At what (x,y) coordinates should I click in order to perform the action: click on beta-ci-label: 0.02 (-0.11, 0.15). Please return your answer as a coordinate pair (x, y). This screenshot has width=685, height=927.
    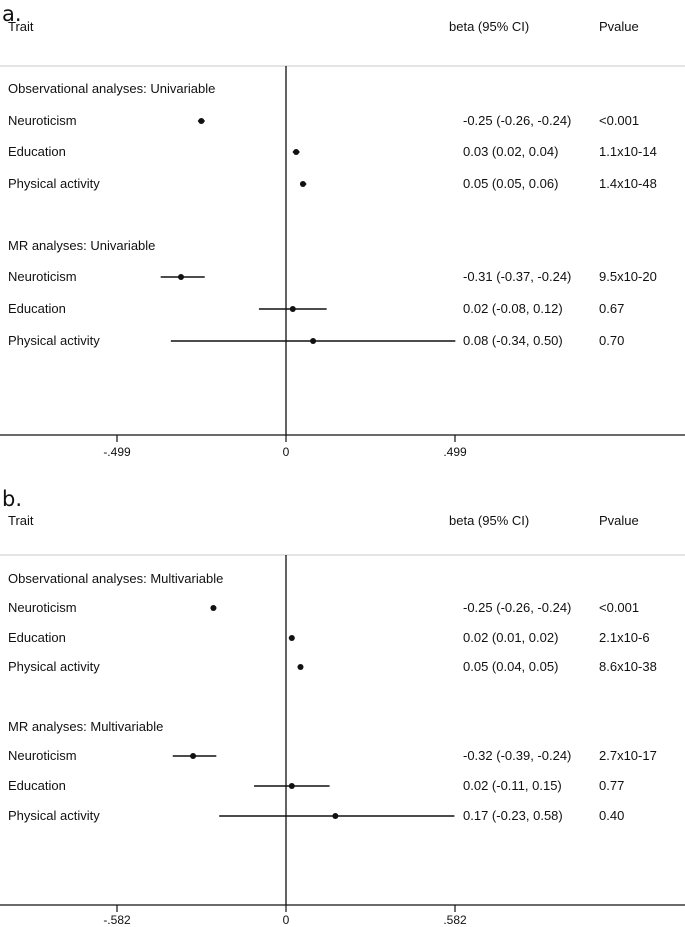
    Looking at the image, I should click on (512, 785).